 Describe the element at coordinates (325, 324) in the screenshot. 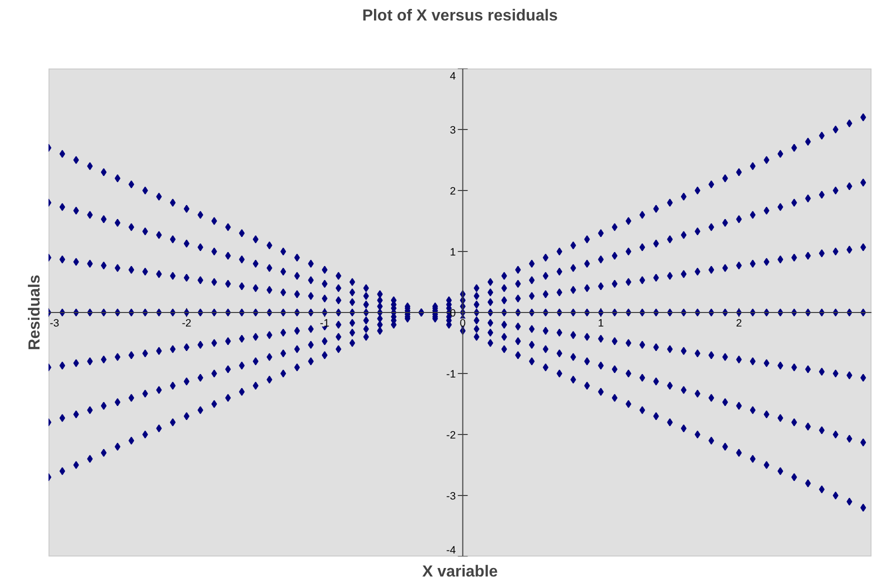

I see `x-tick-label: -1` at that location.